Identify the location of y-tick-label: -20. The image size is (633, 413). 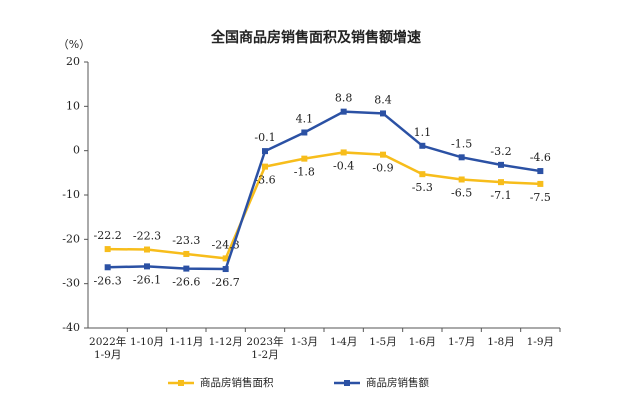
(71, 238).